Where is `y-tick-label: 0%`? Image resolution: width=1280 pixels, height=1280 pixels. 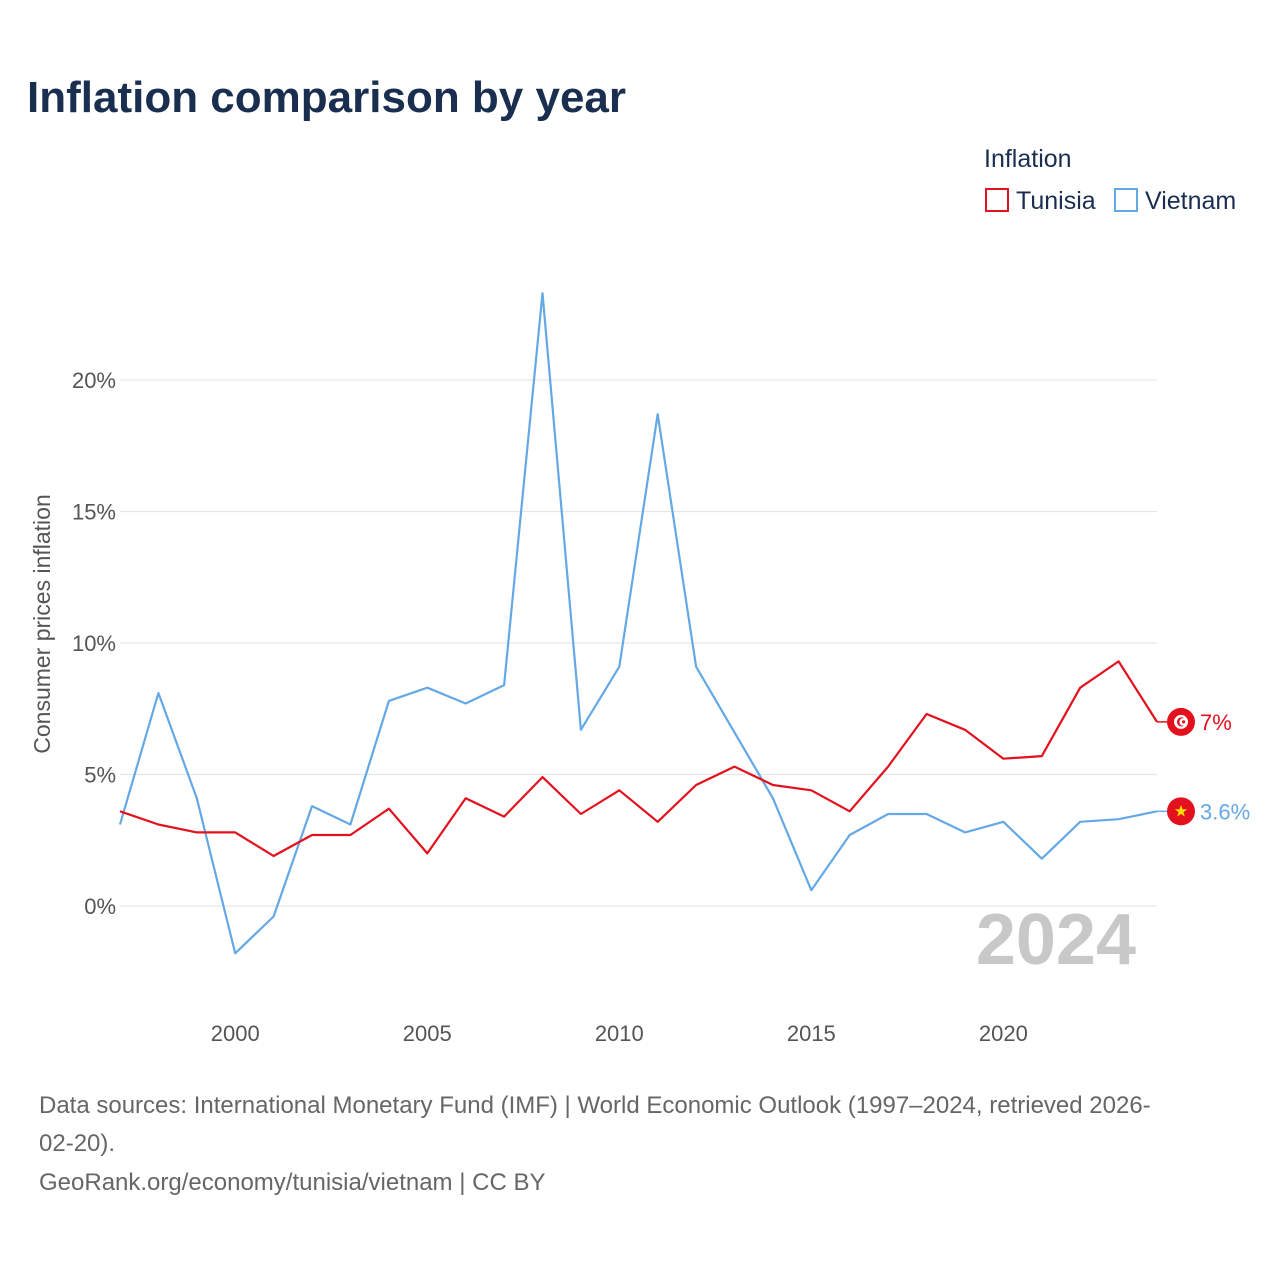 y-tick-label: 0% is located at coordinates (100, 906).